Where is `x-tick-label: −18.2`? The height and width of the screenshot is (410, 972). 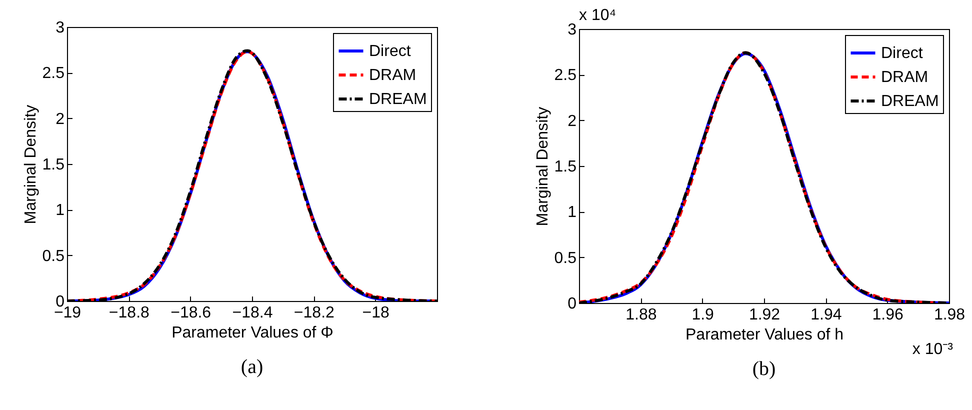 x-tick-label: −18.2 is located at coordinates (314, 313).